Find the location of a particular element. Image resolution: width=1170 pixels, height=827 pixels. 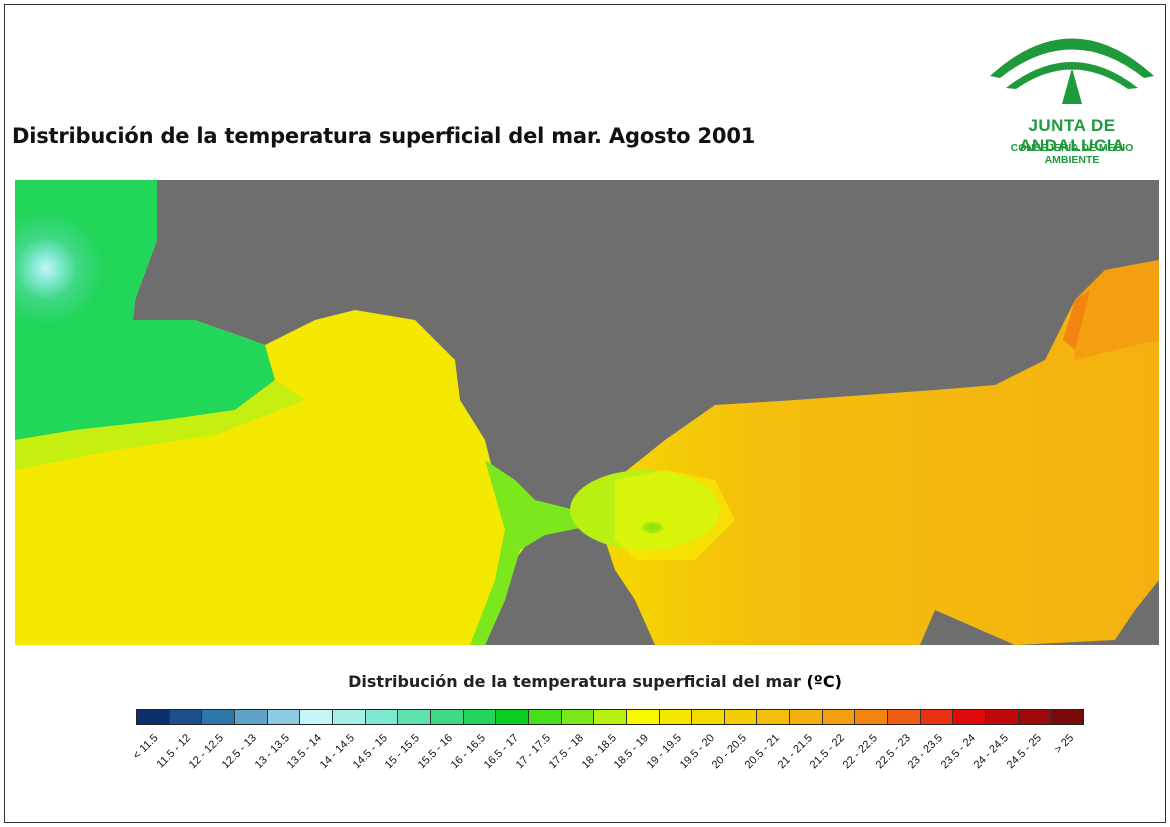

color-scale-label: 14 - 14.5 is located at coordinates (337, 752).